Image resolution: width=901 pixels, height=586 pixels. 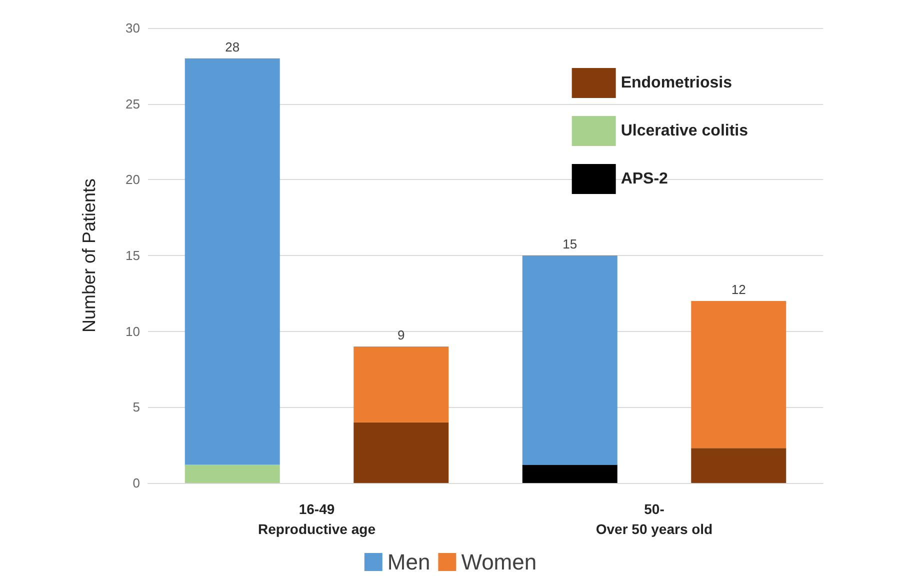 I want to click on y-tick-label: 10, so click(x=133, y=331).